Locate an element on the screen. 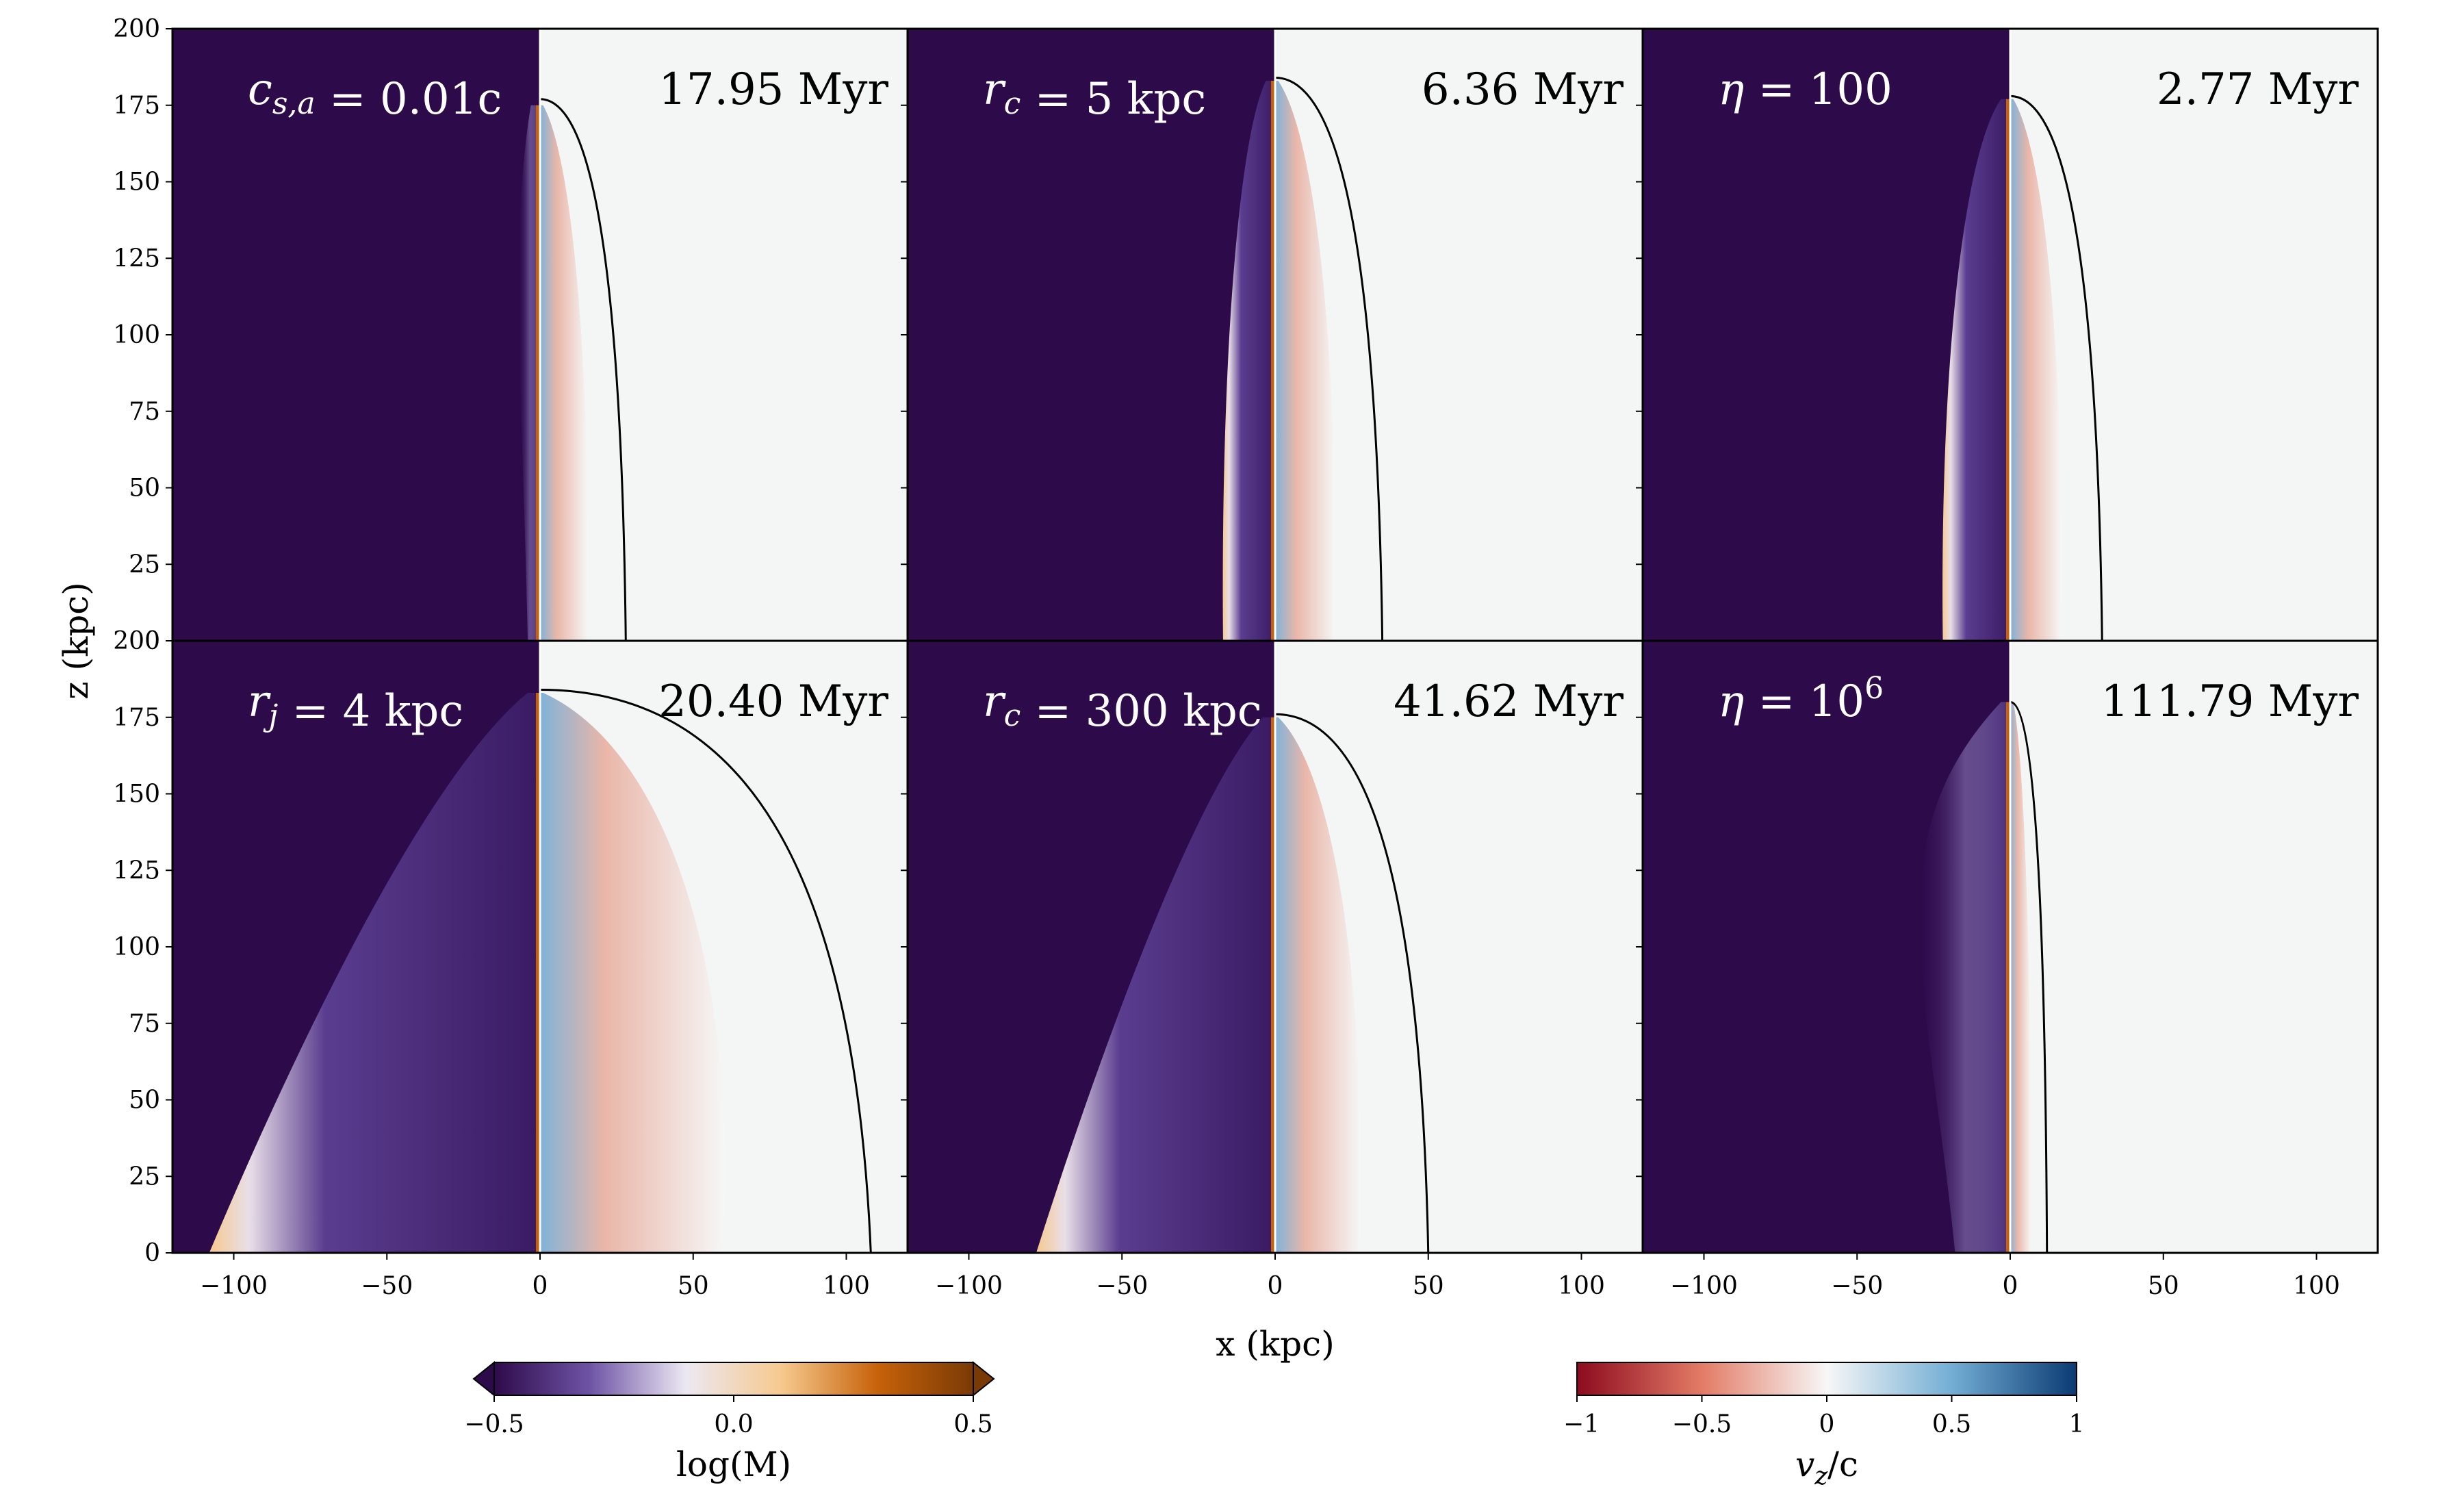 Image resolution: width=2464 pixels, height=1487 pixels. vz-colorbar-tick-label: 0.5 is located at coordinates (1951, 1424).